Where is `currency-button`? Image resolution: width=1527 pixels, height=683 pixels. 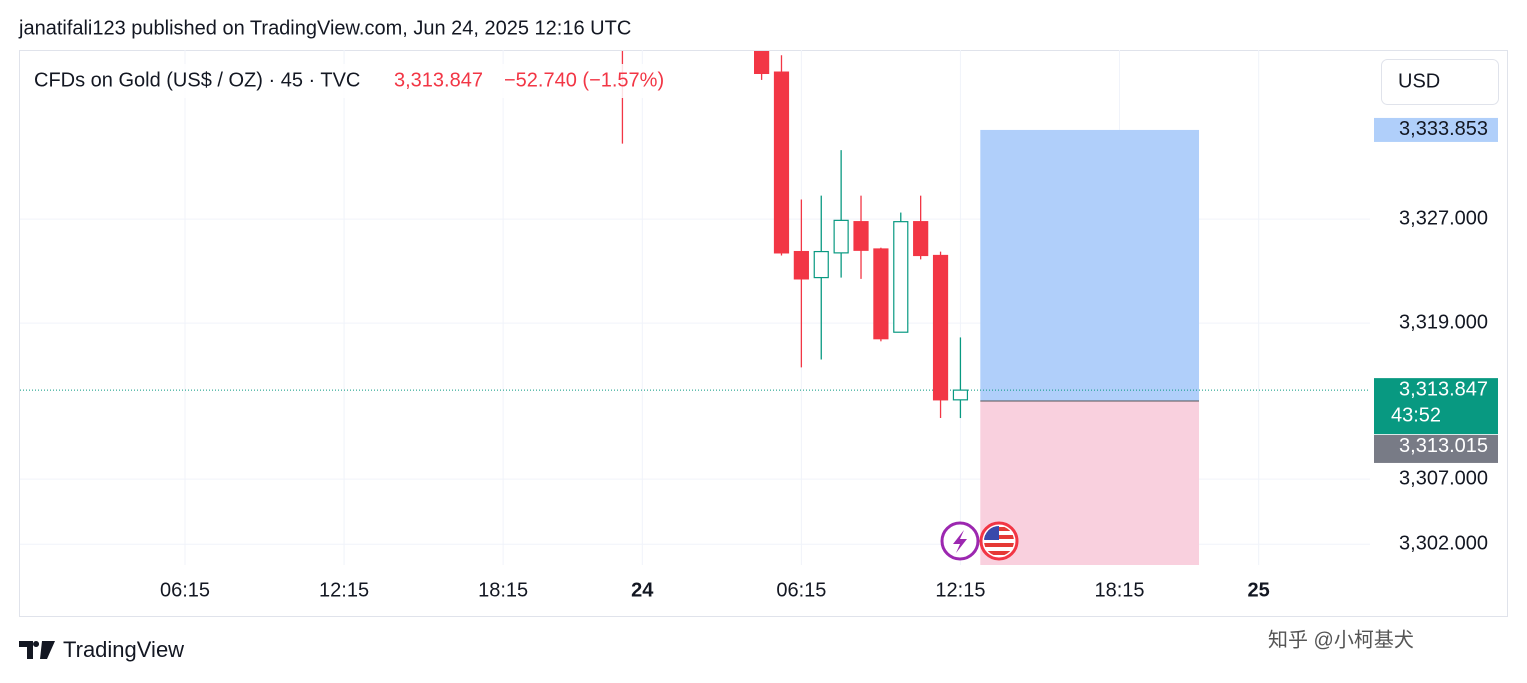 currency-button is located at coordinates (1440, 82).